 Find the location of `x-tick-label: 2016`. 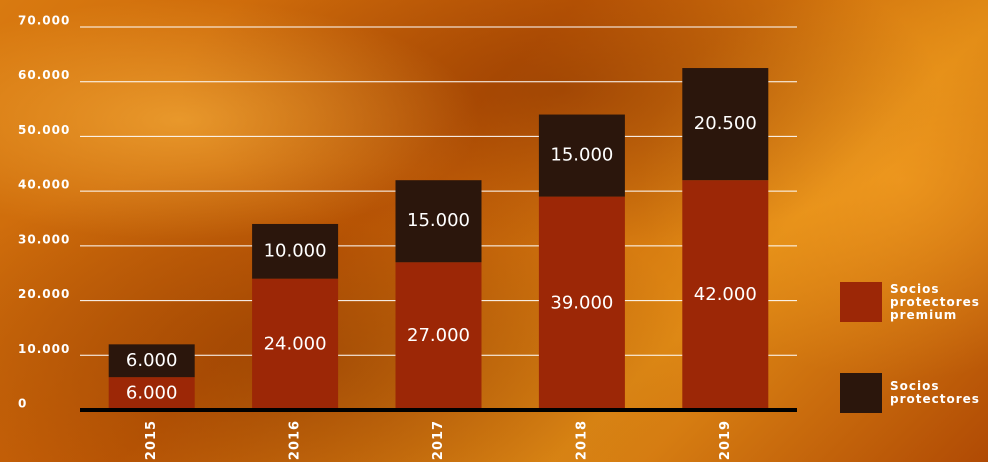

x-tick-label: 2016 is located at coordinates (295, 440).